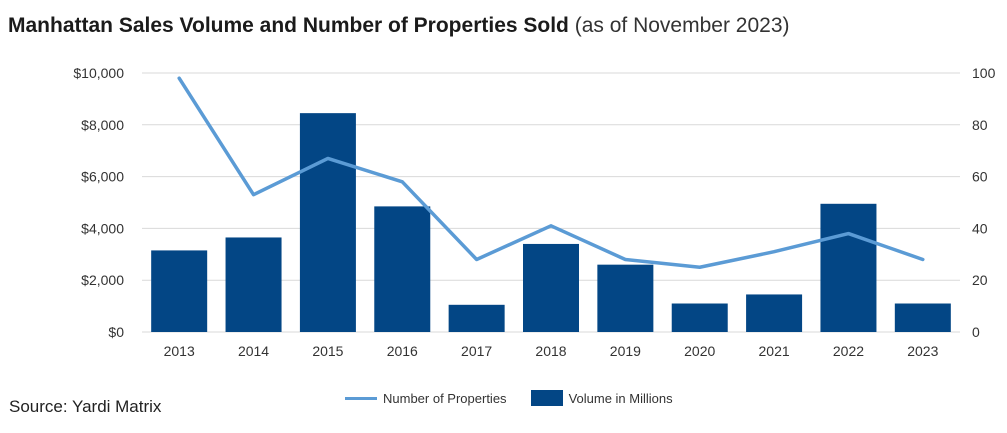 This screenshot has width=1007, height=433. What do you see at coordinates (774, 351) in the screenshot?
I see `x-tick-label: 2021` at bounding box center [774, 351].